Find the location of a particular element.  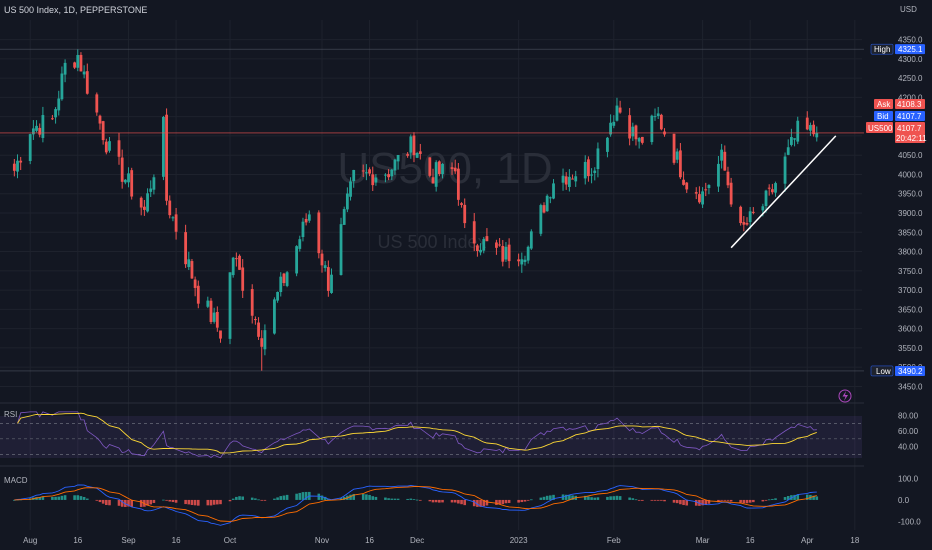

price-tick-label: 4350.0 is located at coordinates (910, 40).